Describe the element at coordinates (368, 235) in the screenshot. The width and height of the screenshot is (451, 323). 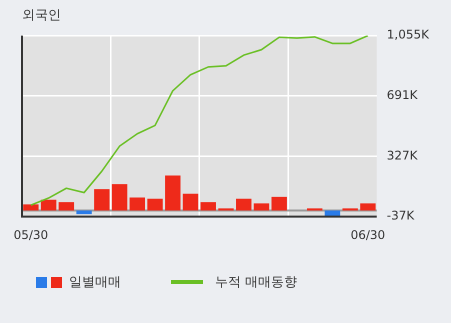
I see `x-tick-label: 06/30` at that location.